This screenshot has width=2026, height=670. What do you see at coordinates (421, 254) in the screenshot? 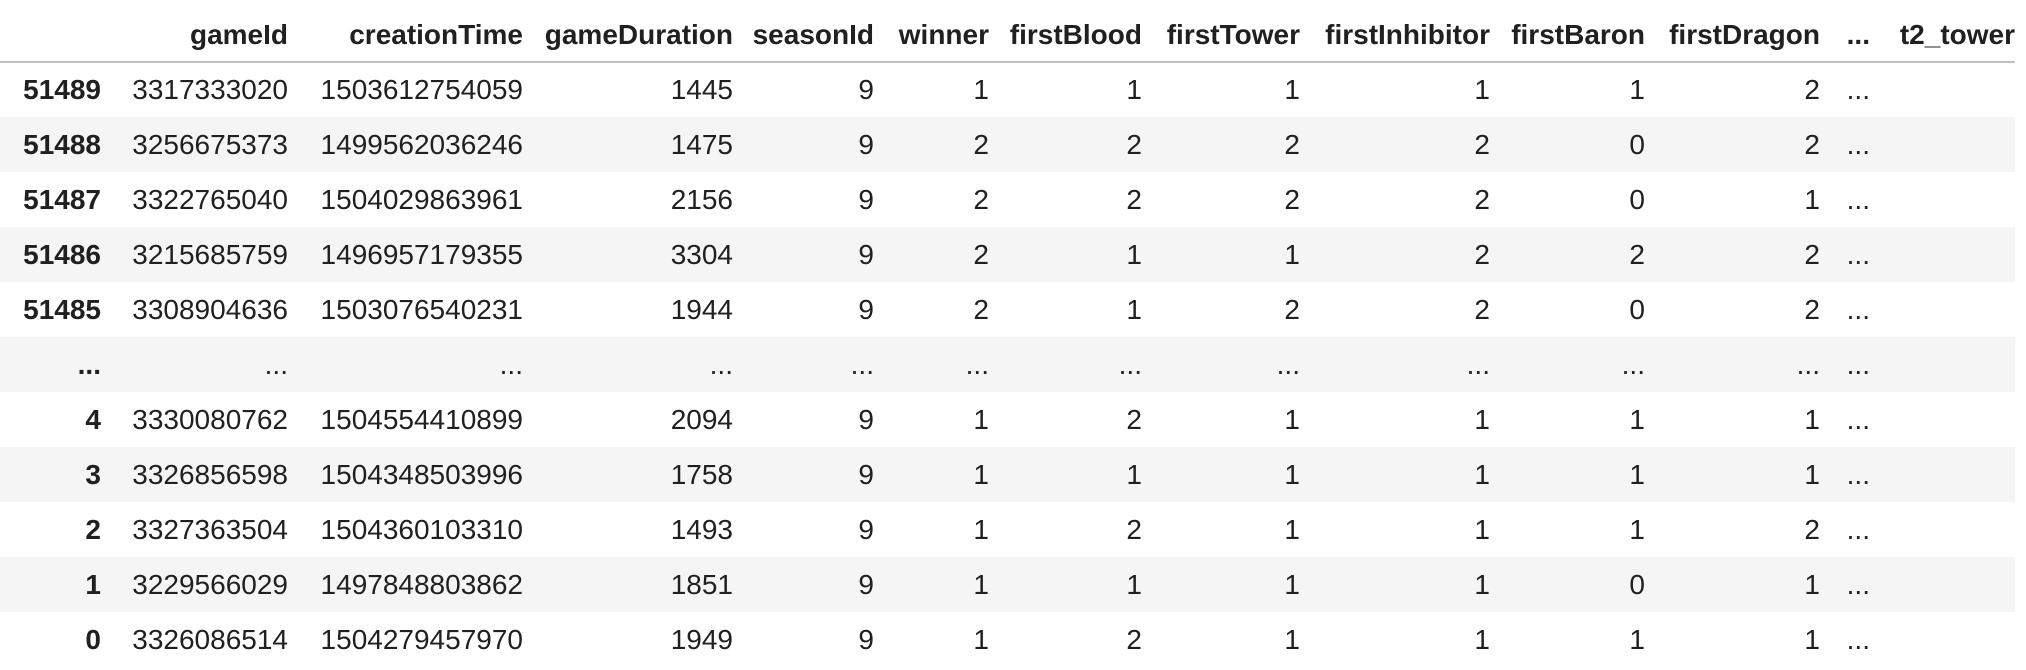
I see `cell-creationtime: 1496957179355` at bounding box center [421, 254].